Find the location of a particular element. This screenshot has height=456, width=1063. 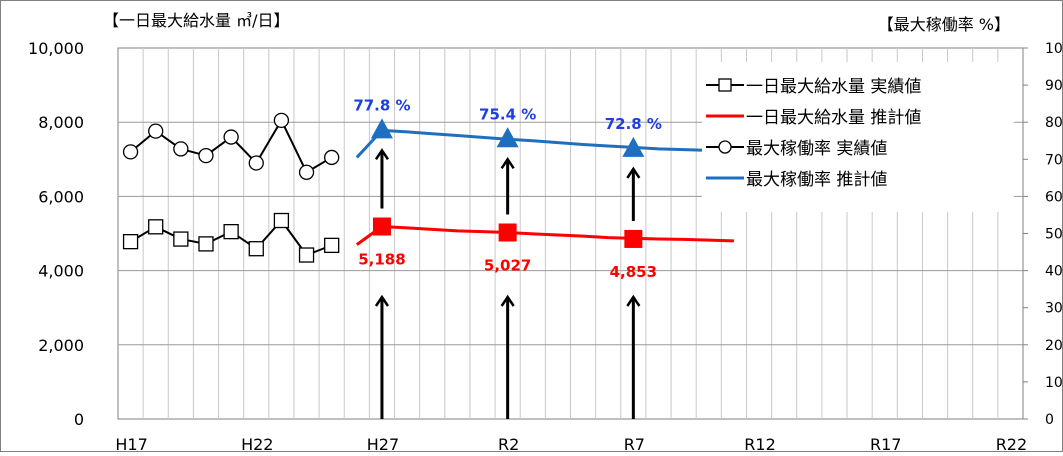

y-left-tick-label: 8,000 is located at coordinates (61, 122).